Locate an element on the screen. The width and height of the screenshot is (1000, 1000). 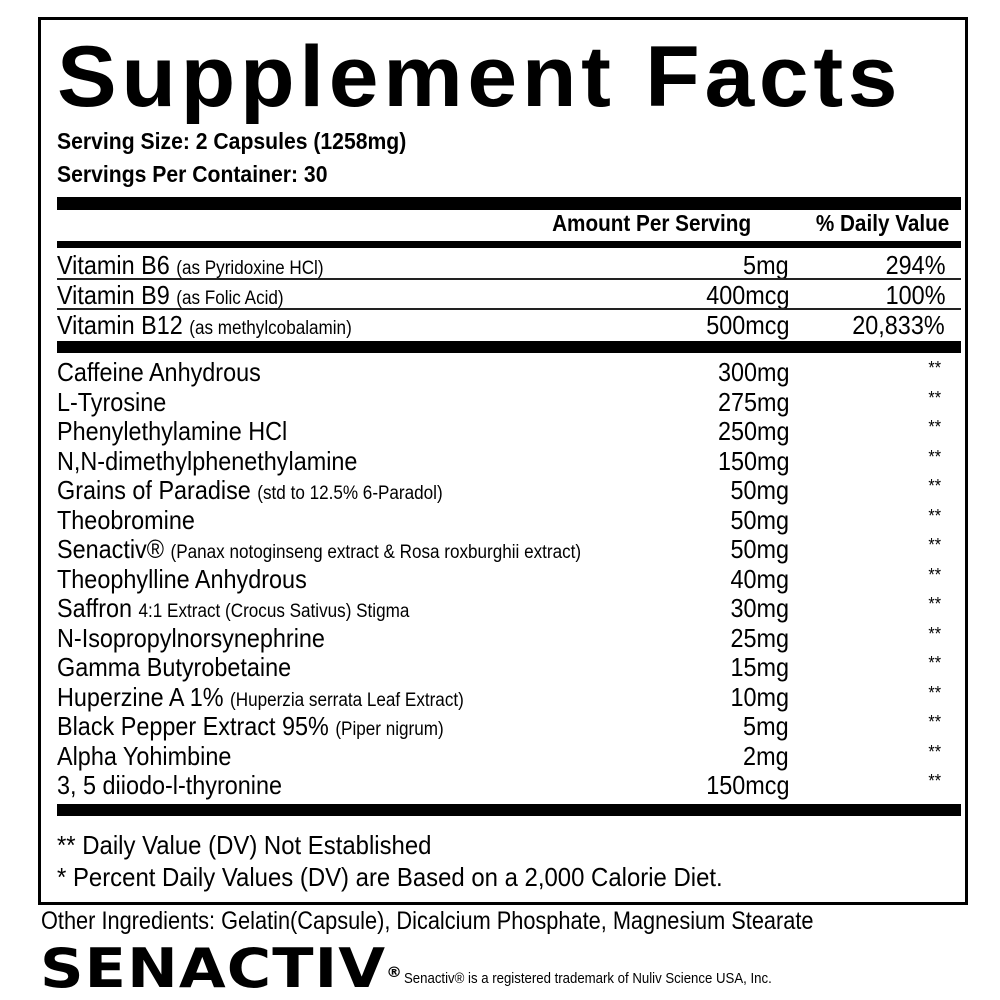
nutrient-label: N,N-dimethylphenethylamine is located at coordinates (207, 460).